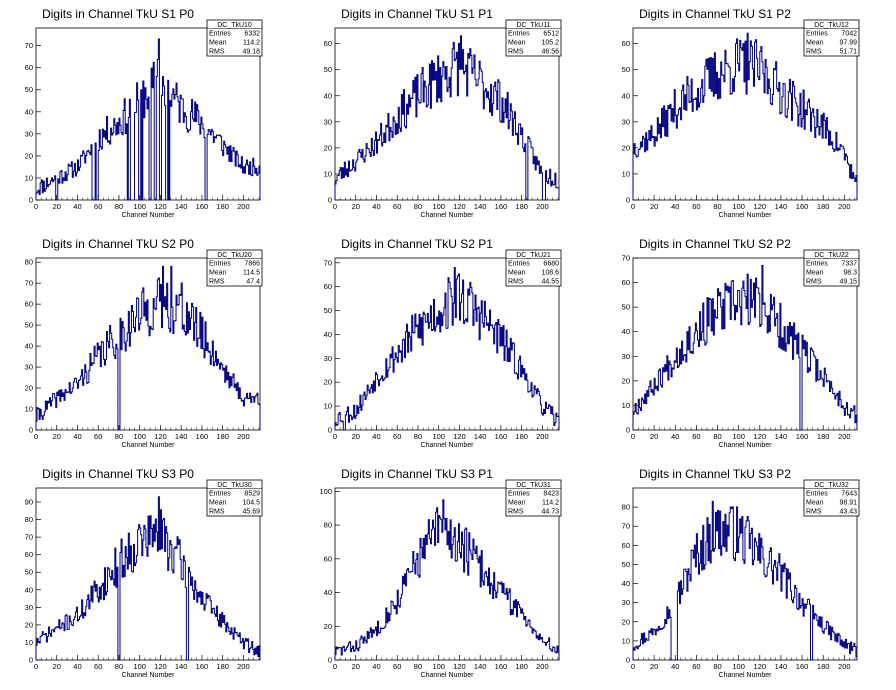  What do you see at coordinates (251, 43) in the screenshot?
I see `stats-value: 114.2` at bounding box center [251, 43].